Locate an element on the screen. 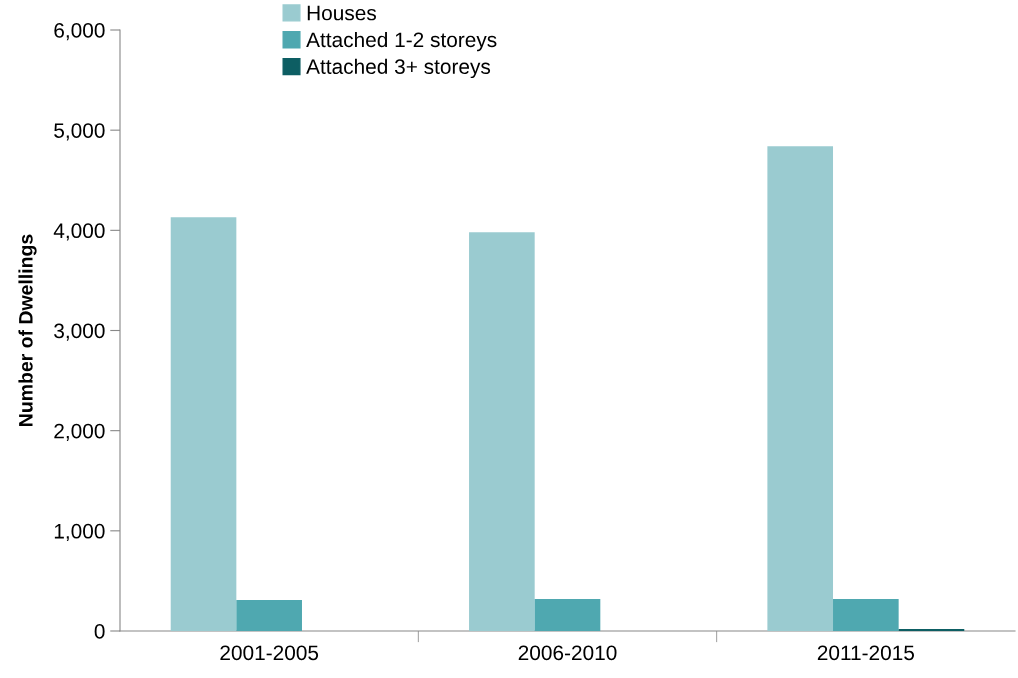 Image resolution: width=1018 pixels, height=678 pixels. x-tick-label: 2011-2015 is located at coordinates (866, 653).